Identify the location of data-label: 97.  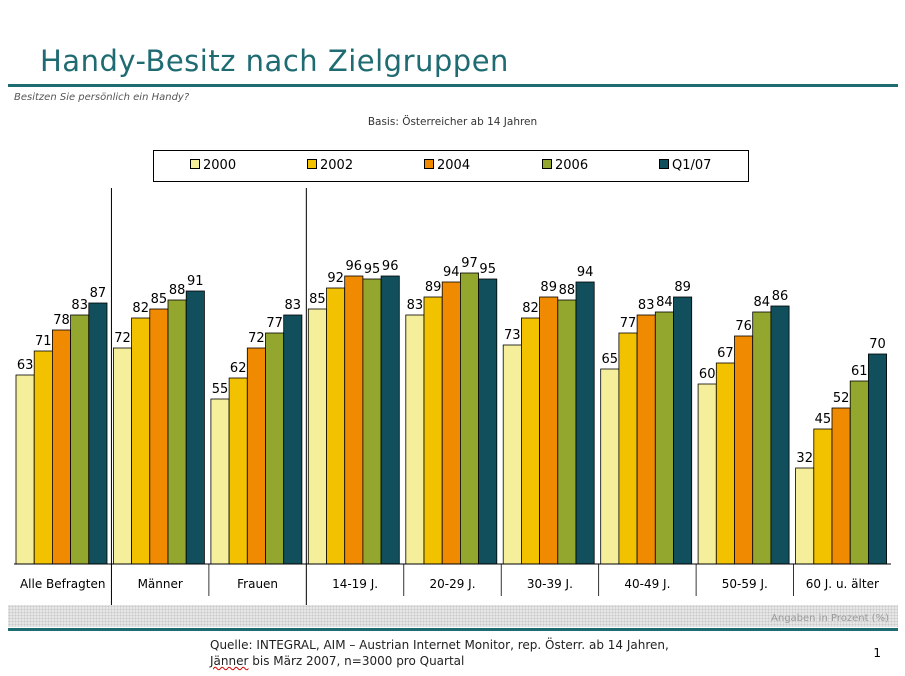
(469, 263).